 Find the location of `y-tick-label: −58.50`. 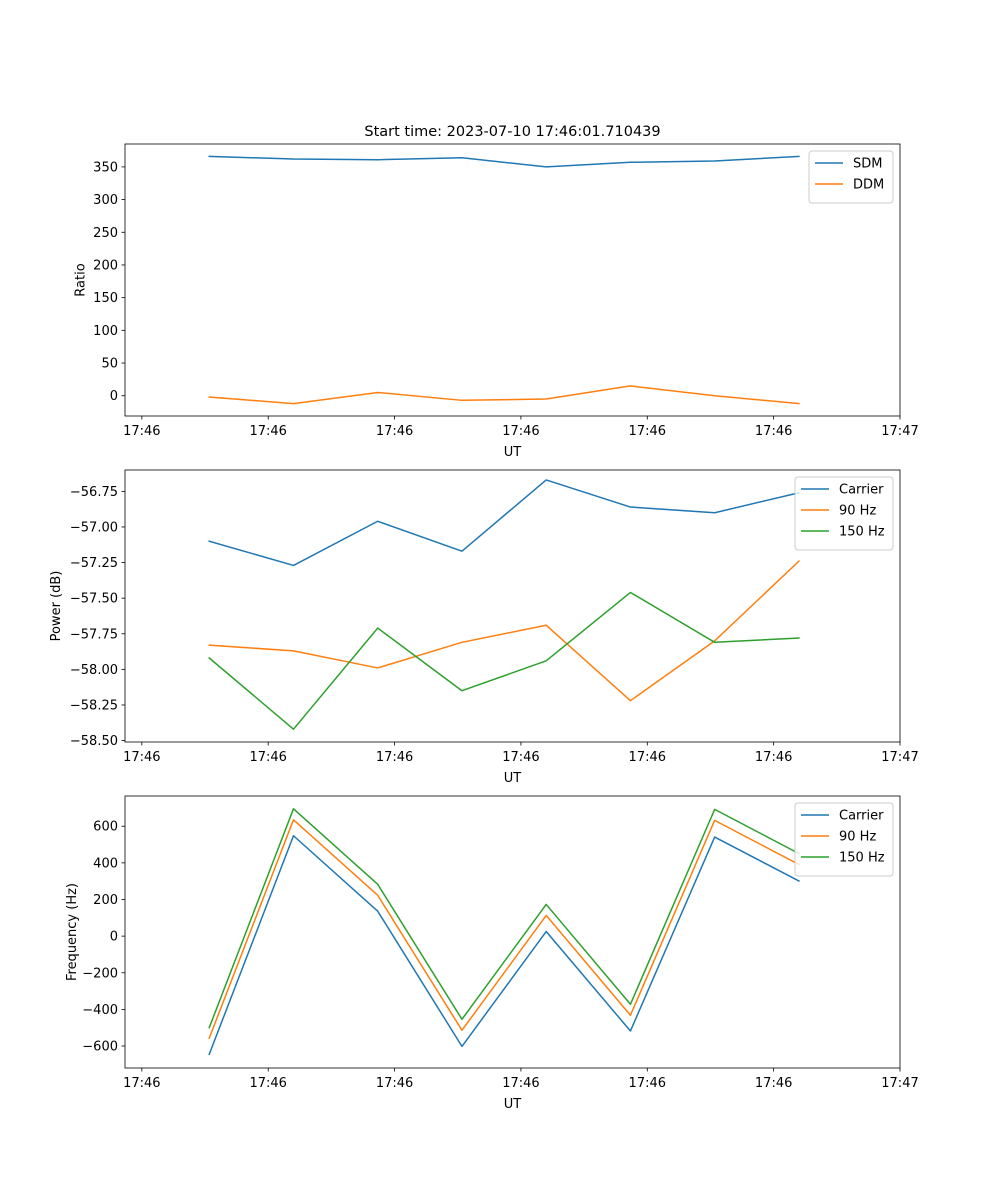

y-tick-label: −58.50 is located at coordinates (94, 741).